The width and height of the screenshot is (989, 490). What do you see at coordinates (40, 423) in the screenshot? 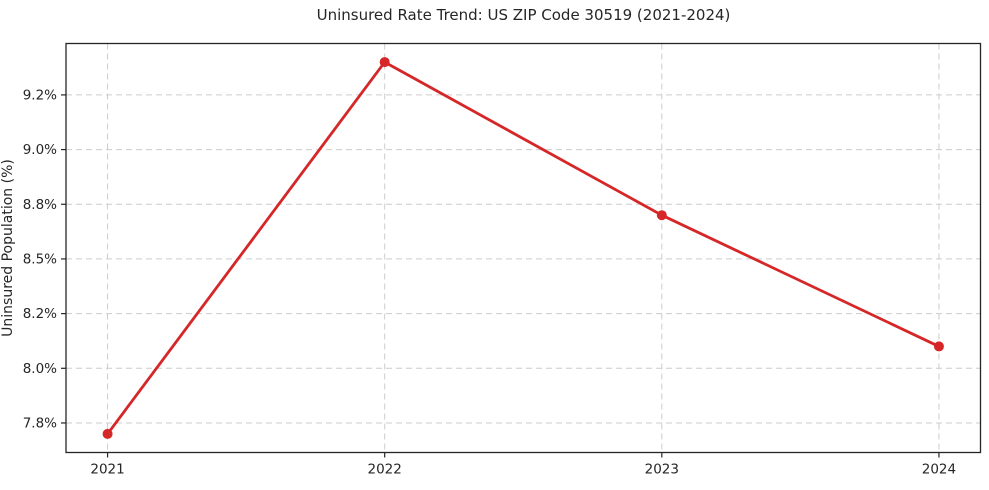
I see `y-tick-label: 7.8%` at bounding box center [40, 423].